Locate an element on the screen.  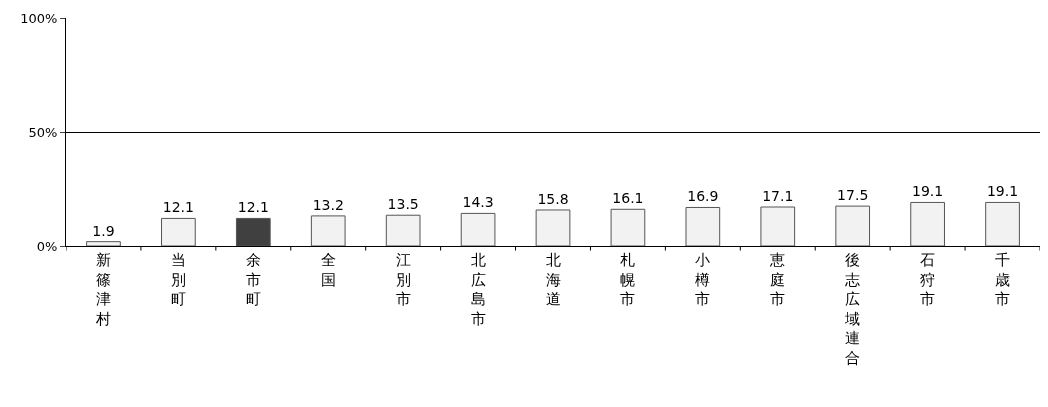
x-tick-label: 北海道 is located at coordinates (553, 279).